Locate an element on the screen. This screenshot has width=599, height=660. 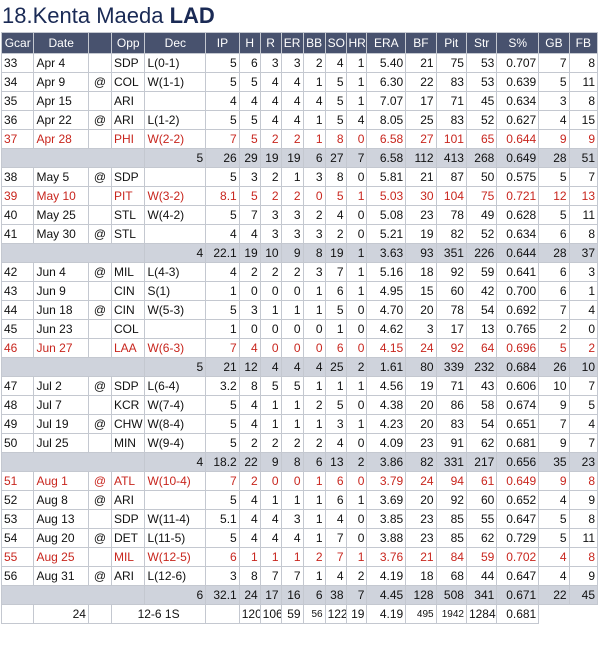
cell-era: 4.70 is located at coordinates (386, 310).